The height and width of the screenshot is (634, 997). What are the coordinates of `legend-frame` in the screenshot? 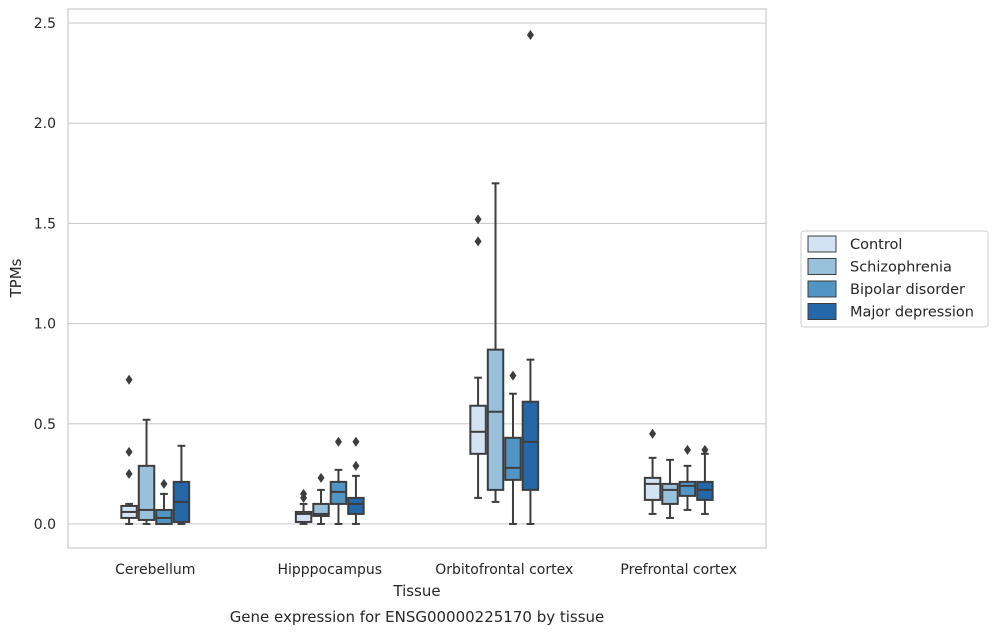 It's located at (894, 279).